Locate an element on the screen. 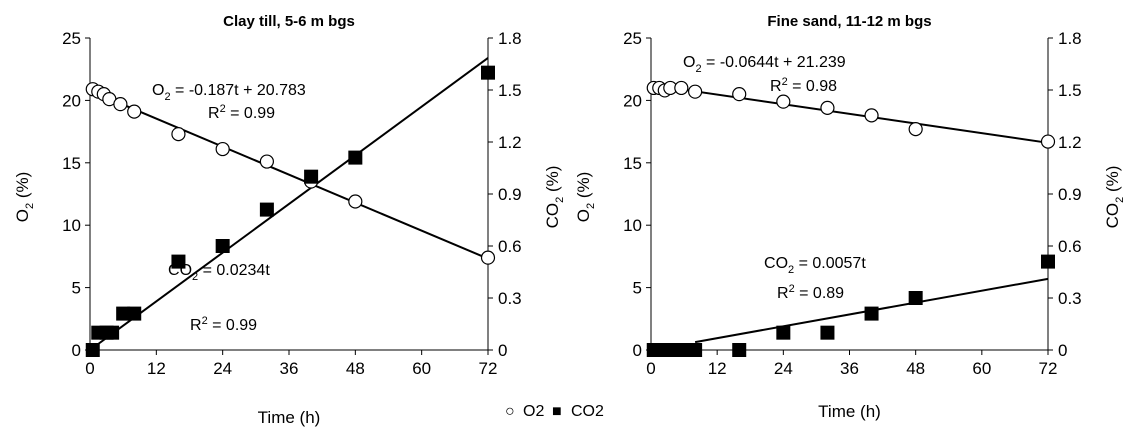 The width and height of the screenshot is (1125, 432). fit-r-squared: R2​ = 0.98 is located at coordinates (803, 85).